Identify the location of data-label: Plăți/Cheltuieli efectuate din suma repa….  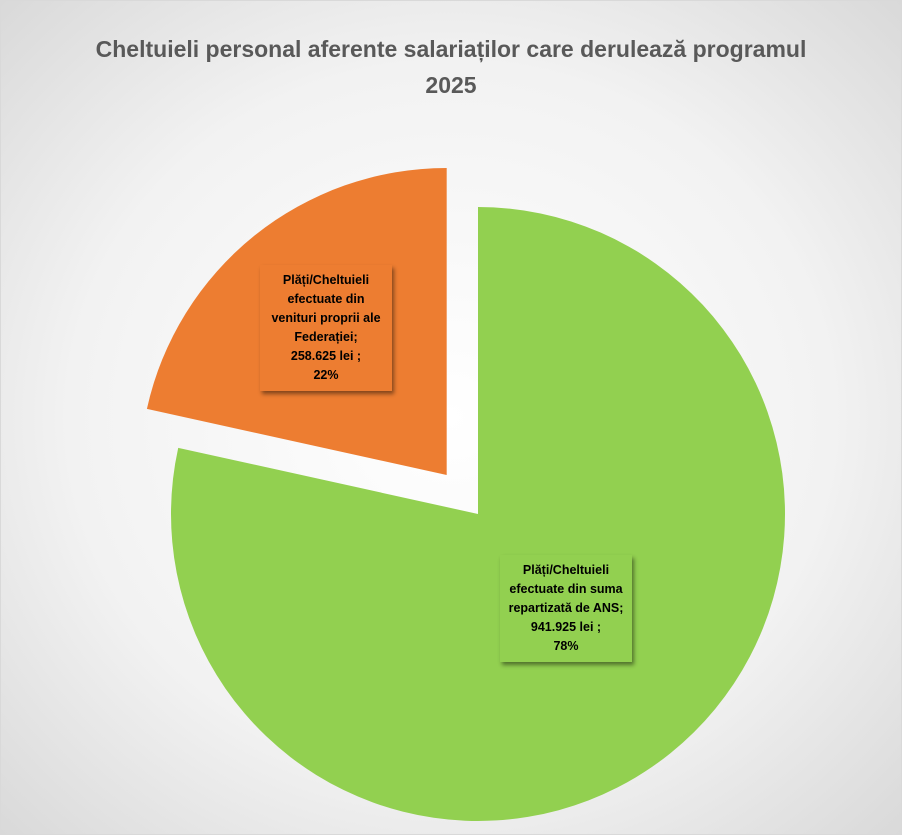
(566, 608).